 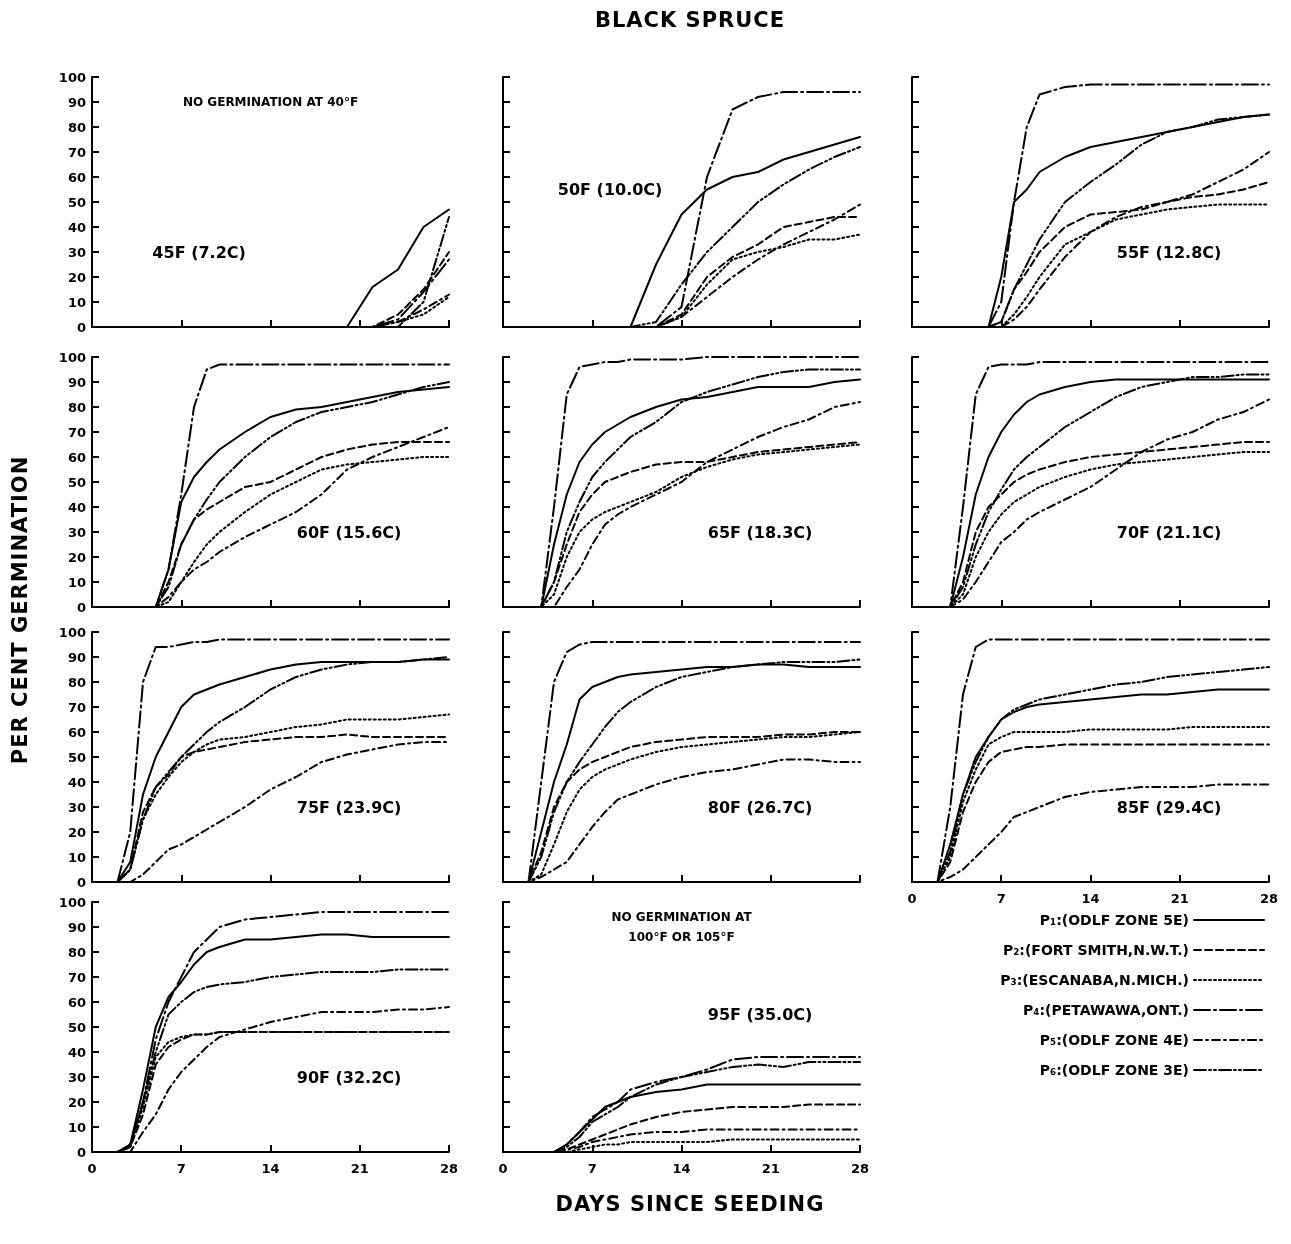 What do you see at coordinates (270, 102) in the screenshot?
I see `annotation: NO GERMINATION AT 40°F` at bounding box center [270, 102].